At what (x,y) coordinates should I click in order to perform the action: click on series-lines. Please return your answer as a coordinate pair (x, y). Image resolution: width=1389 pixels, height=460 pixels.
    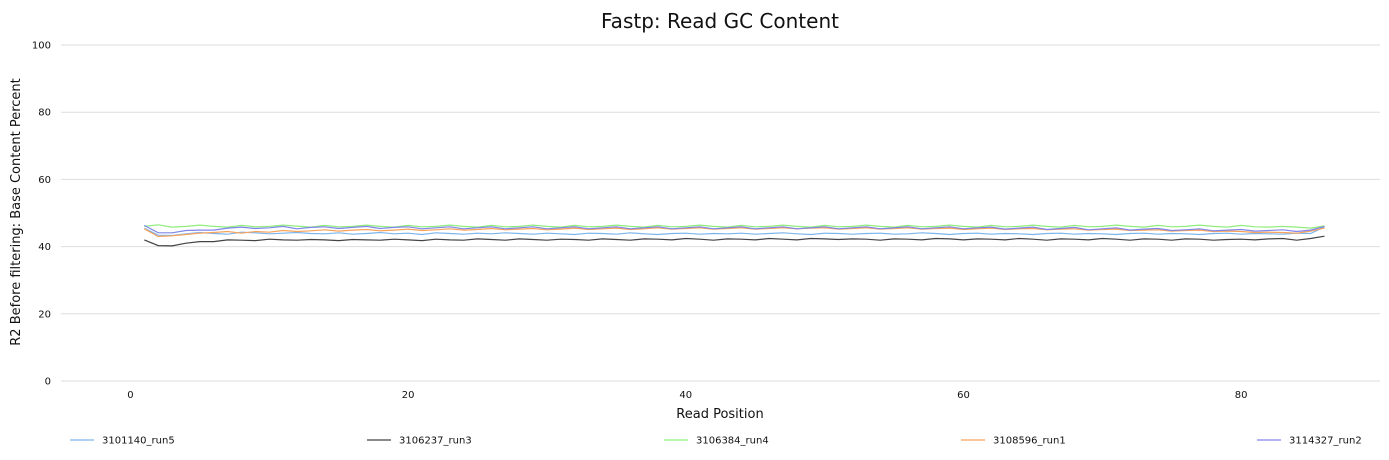
    Looking at the image, I should click on (734, 235).